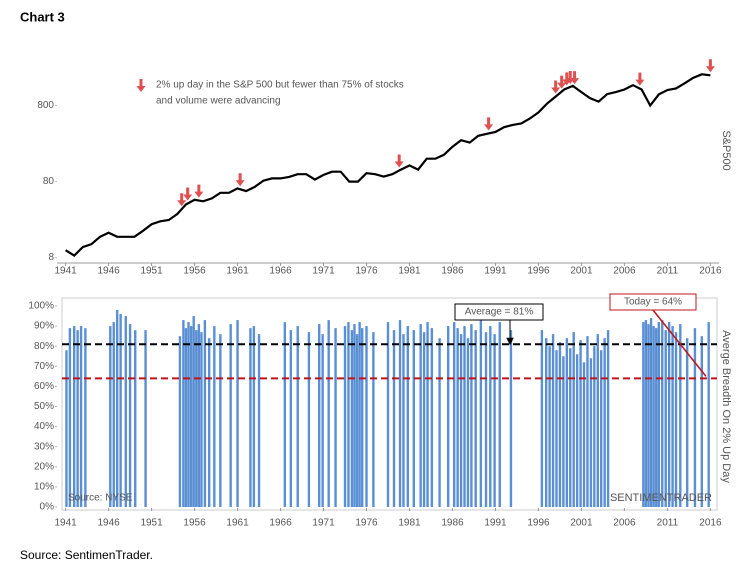 The width and height of the screenshot is (750, 576). Describe the element at coordinates (323, 271) in the screenshot. I see `x-tick-label: 1971` at that location.